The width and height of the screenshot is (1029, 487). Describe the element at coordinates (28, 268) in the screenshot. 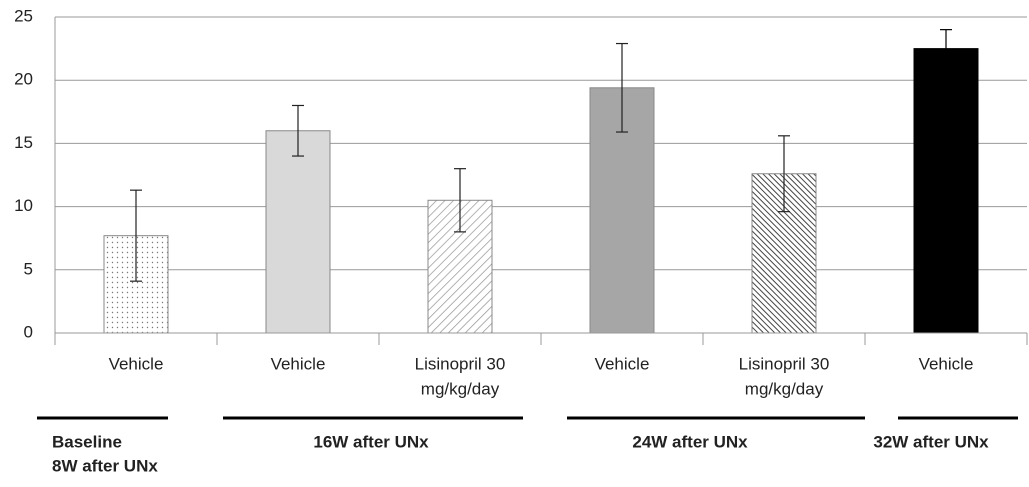

I see `y-tick-label: 5` at that location.